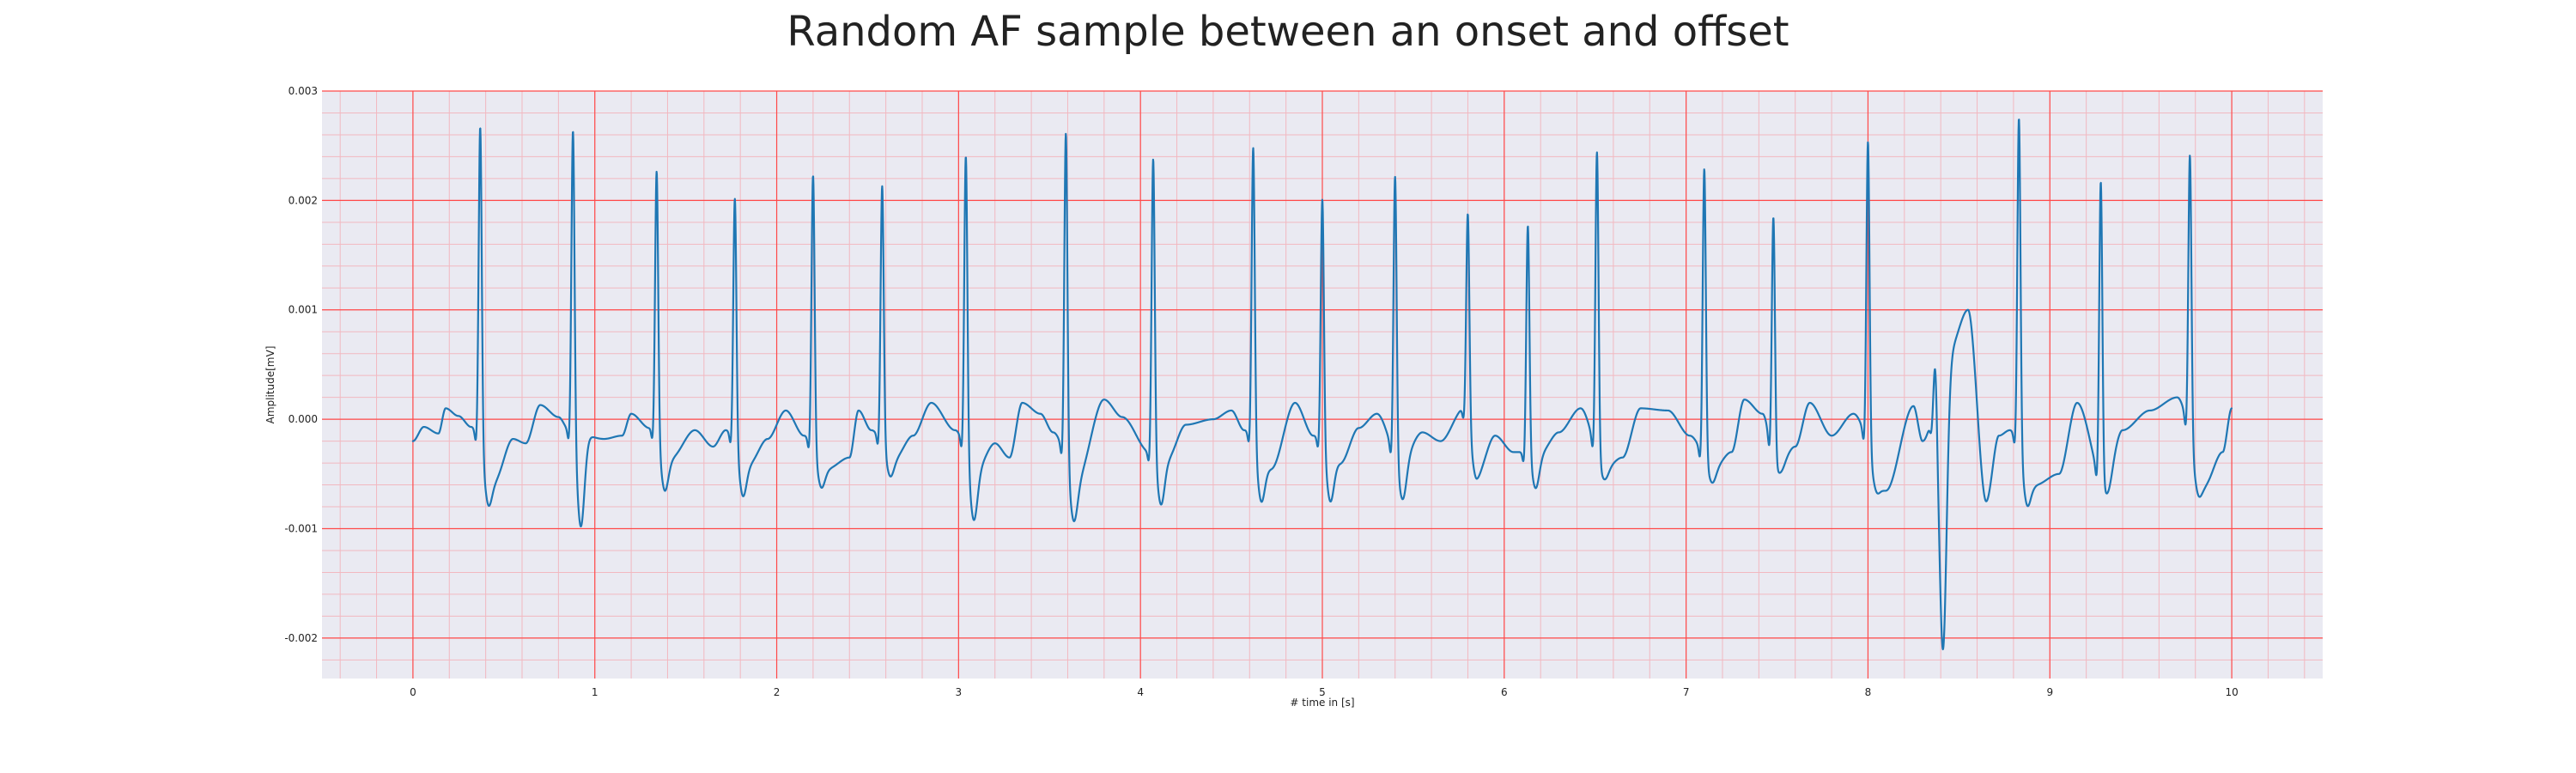  I want to click on x-tick-labels: 0 1 2 3 4 5 6 7 8 9 10, so click(1324, 692).